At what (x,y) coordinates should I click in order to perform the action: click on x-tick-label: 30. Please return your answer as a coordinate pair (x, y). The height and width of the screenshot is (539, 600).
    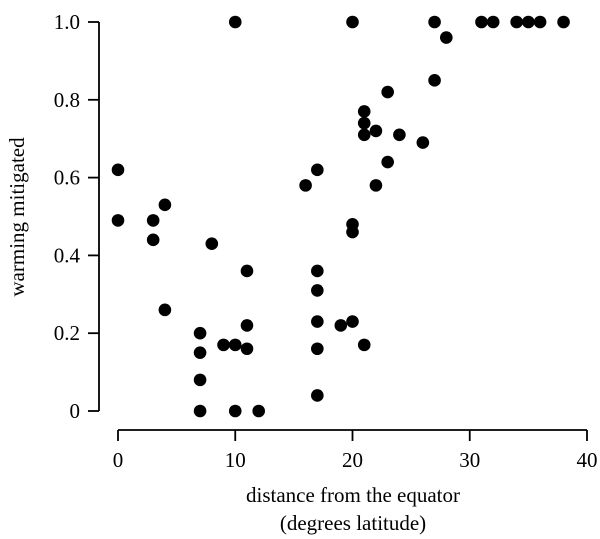
    Looking at the image, I should click on (469, 460).